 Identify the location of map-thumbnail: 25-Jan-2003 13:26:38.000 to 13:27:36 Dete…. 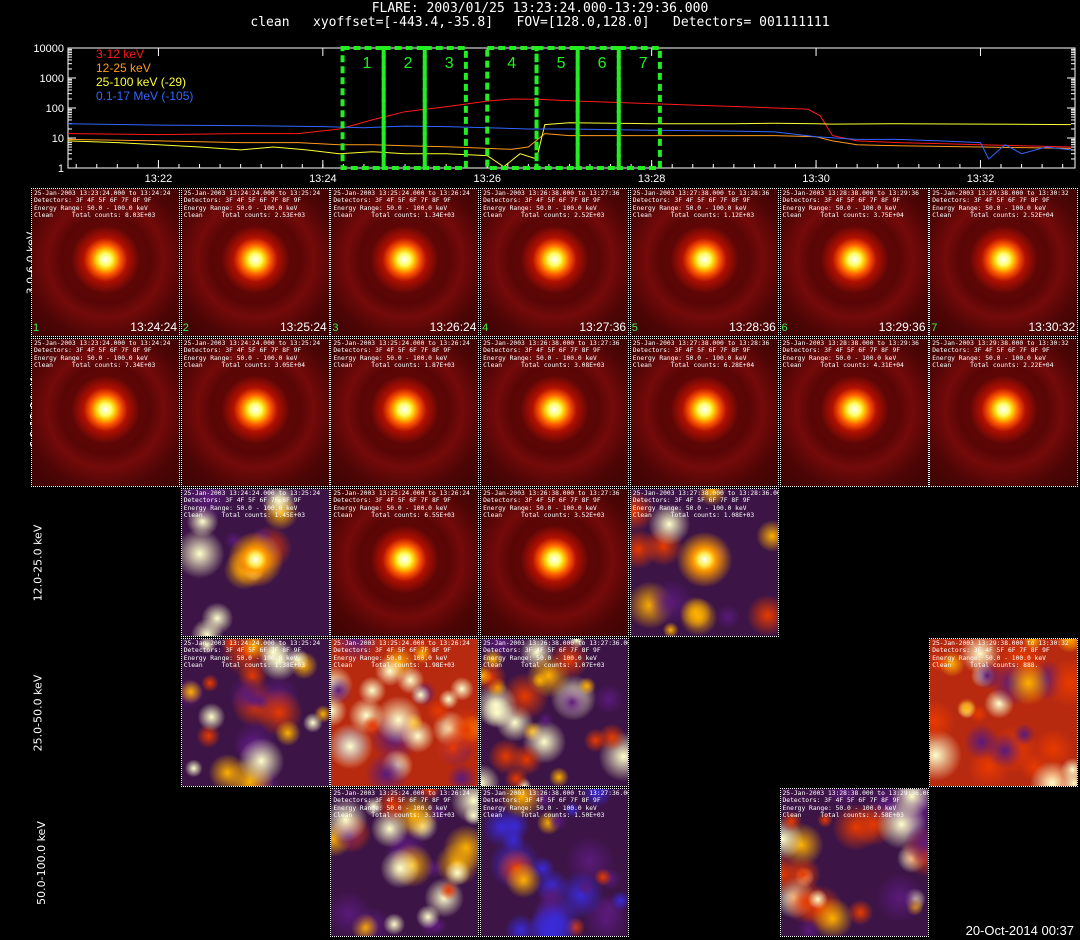
(555, 562).